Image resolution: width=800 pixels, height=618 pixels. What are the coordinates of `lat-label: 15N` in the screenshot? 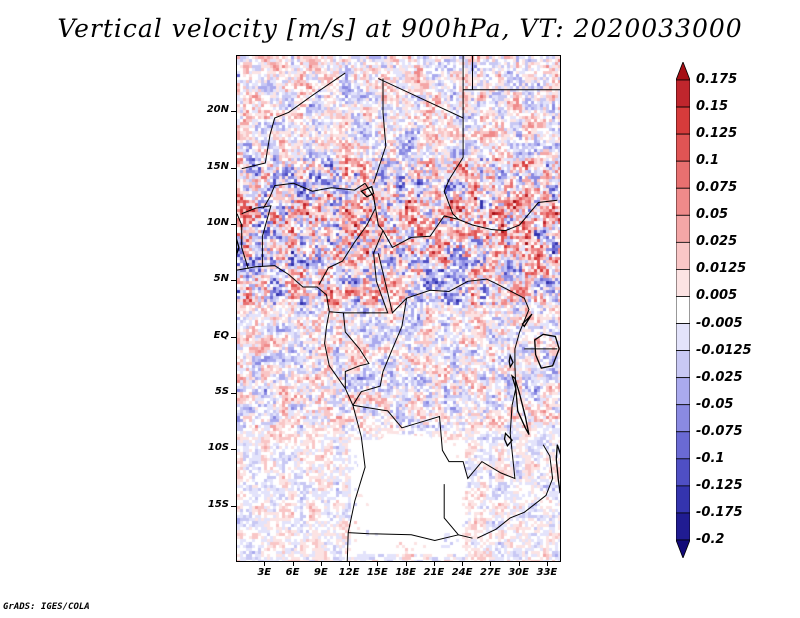 It's located at (217, 166).